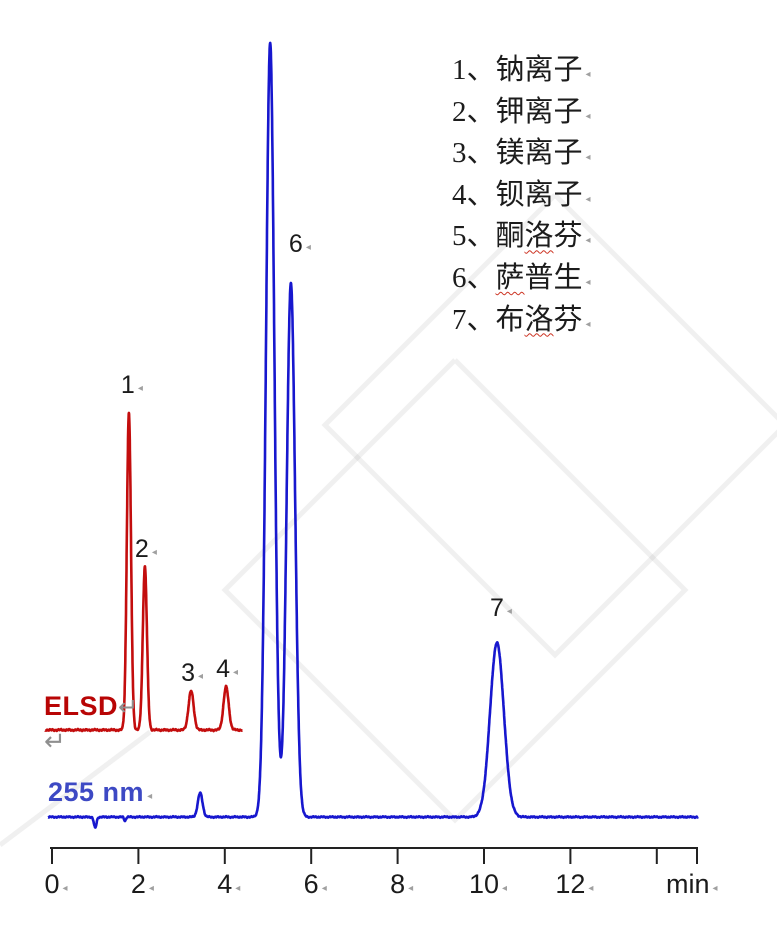  Describe the element at coordinates (91, 706) in the screenshot. I see `elsd-detector-label: ELSD↵` at that location.